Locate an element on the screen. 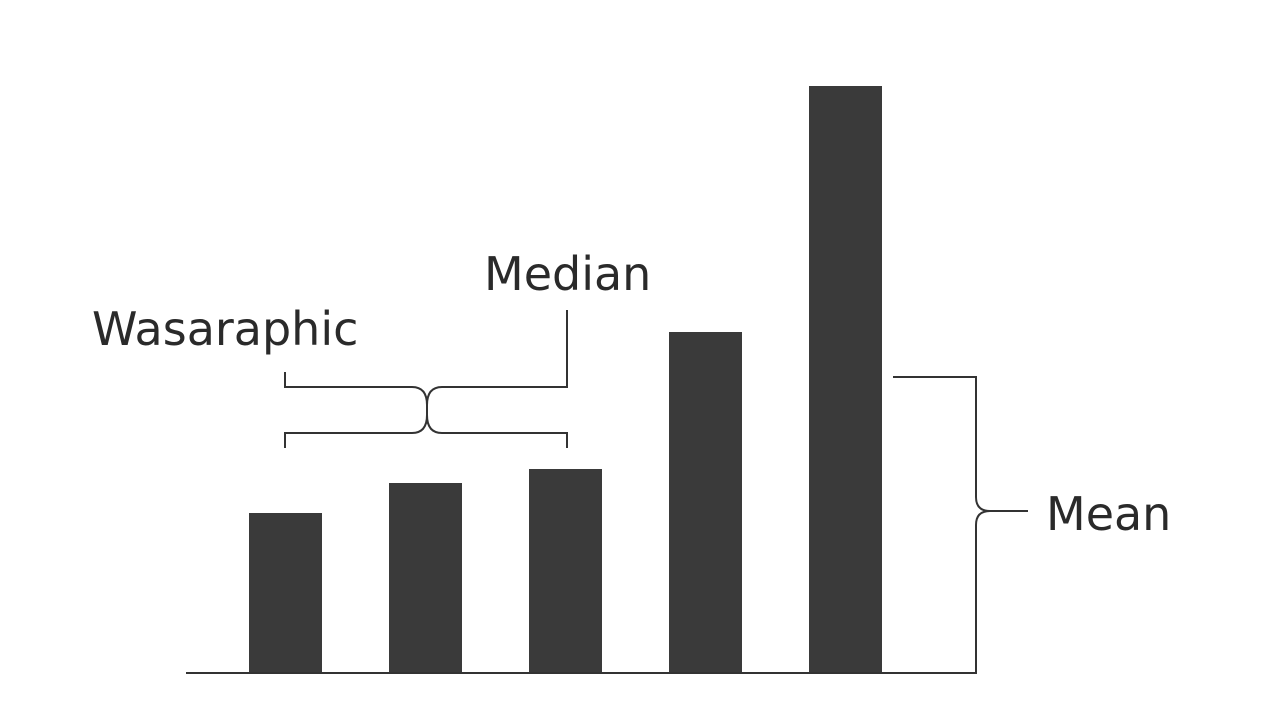 The width and height of the screenshot is (1280, 720). annotation: Wasaraphic is located at coordinates (225, 329).